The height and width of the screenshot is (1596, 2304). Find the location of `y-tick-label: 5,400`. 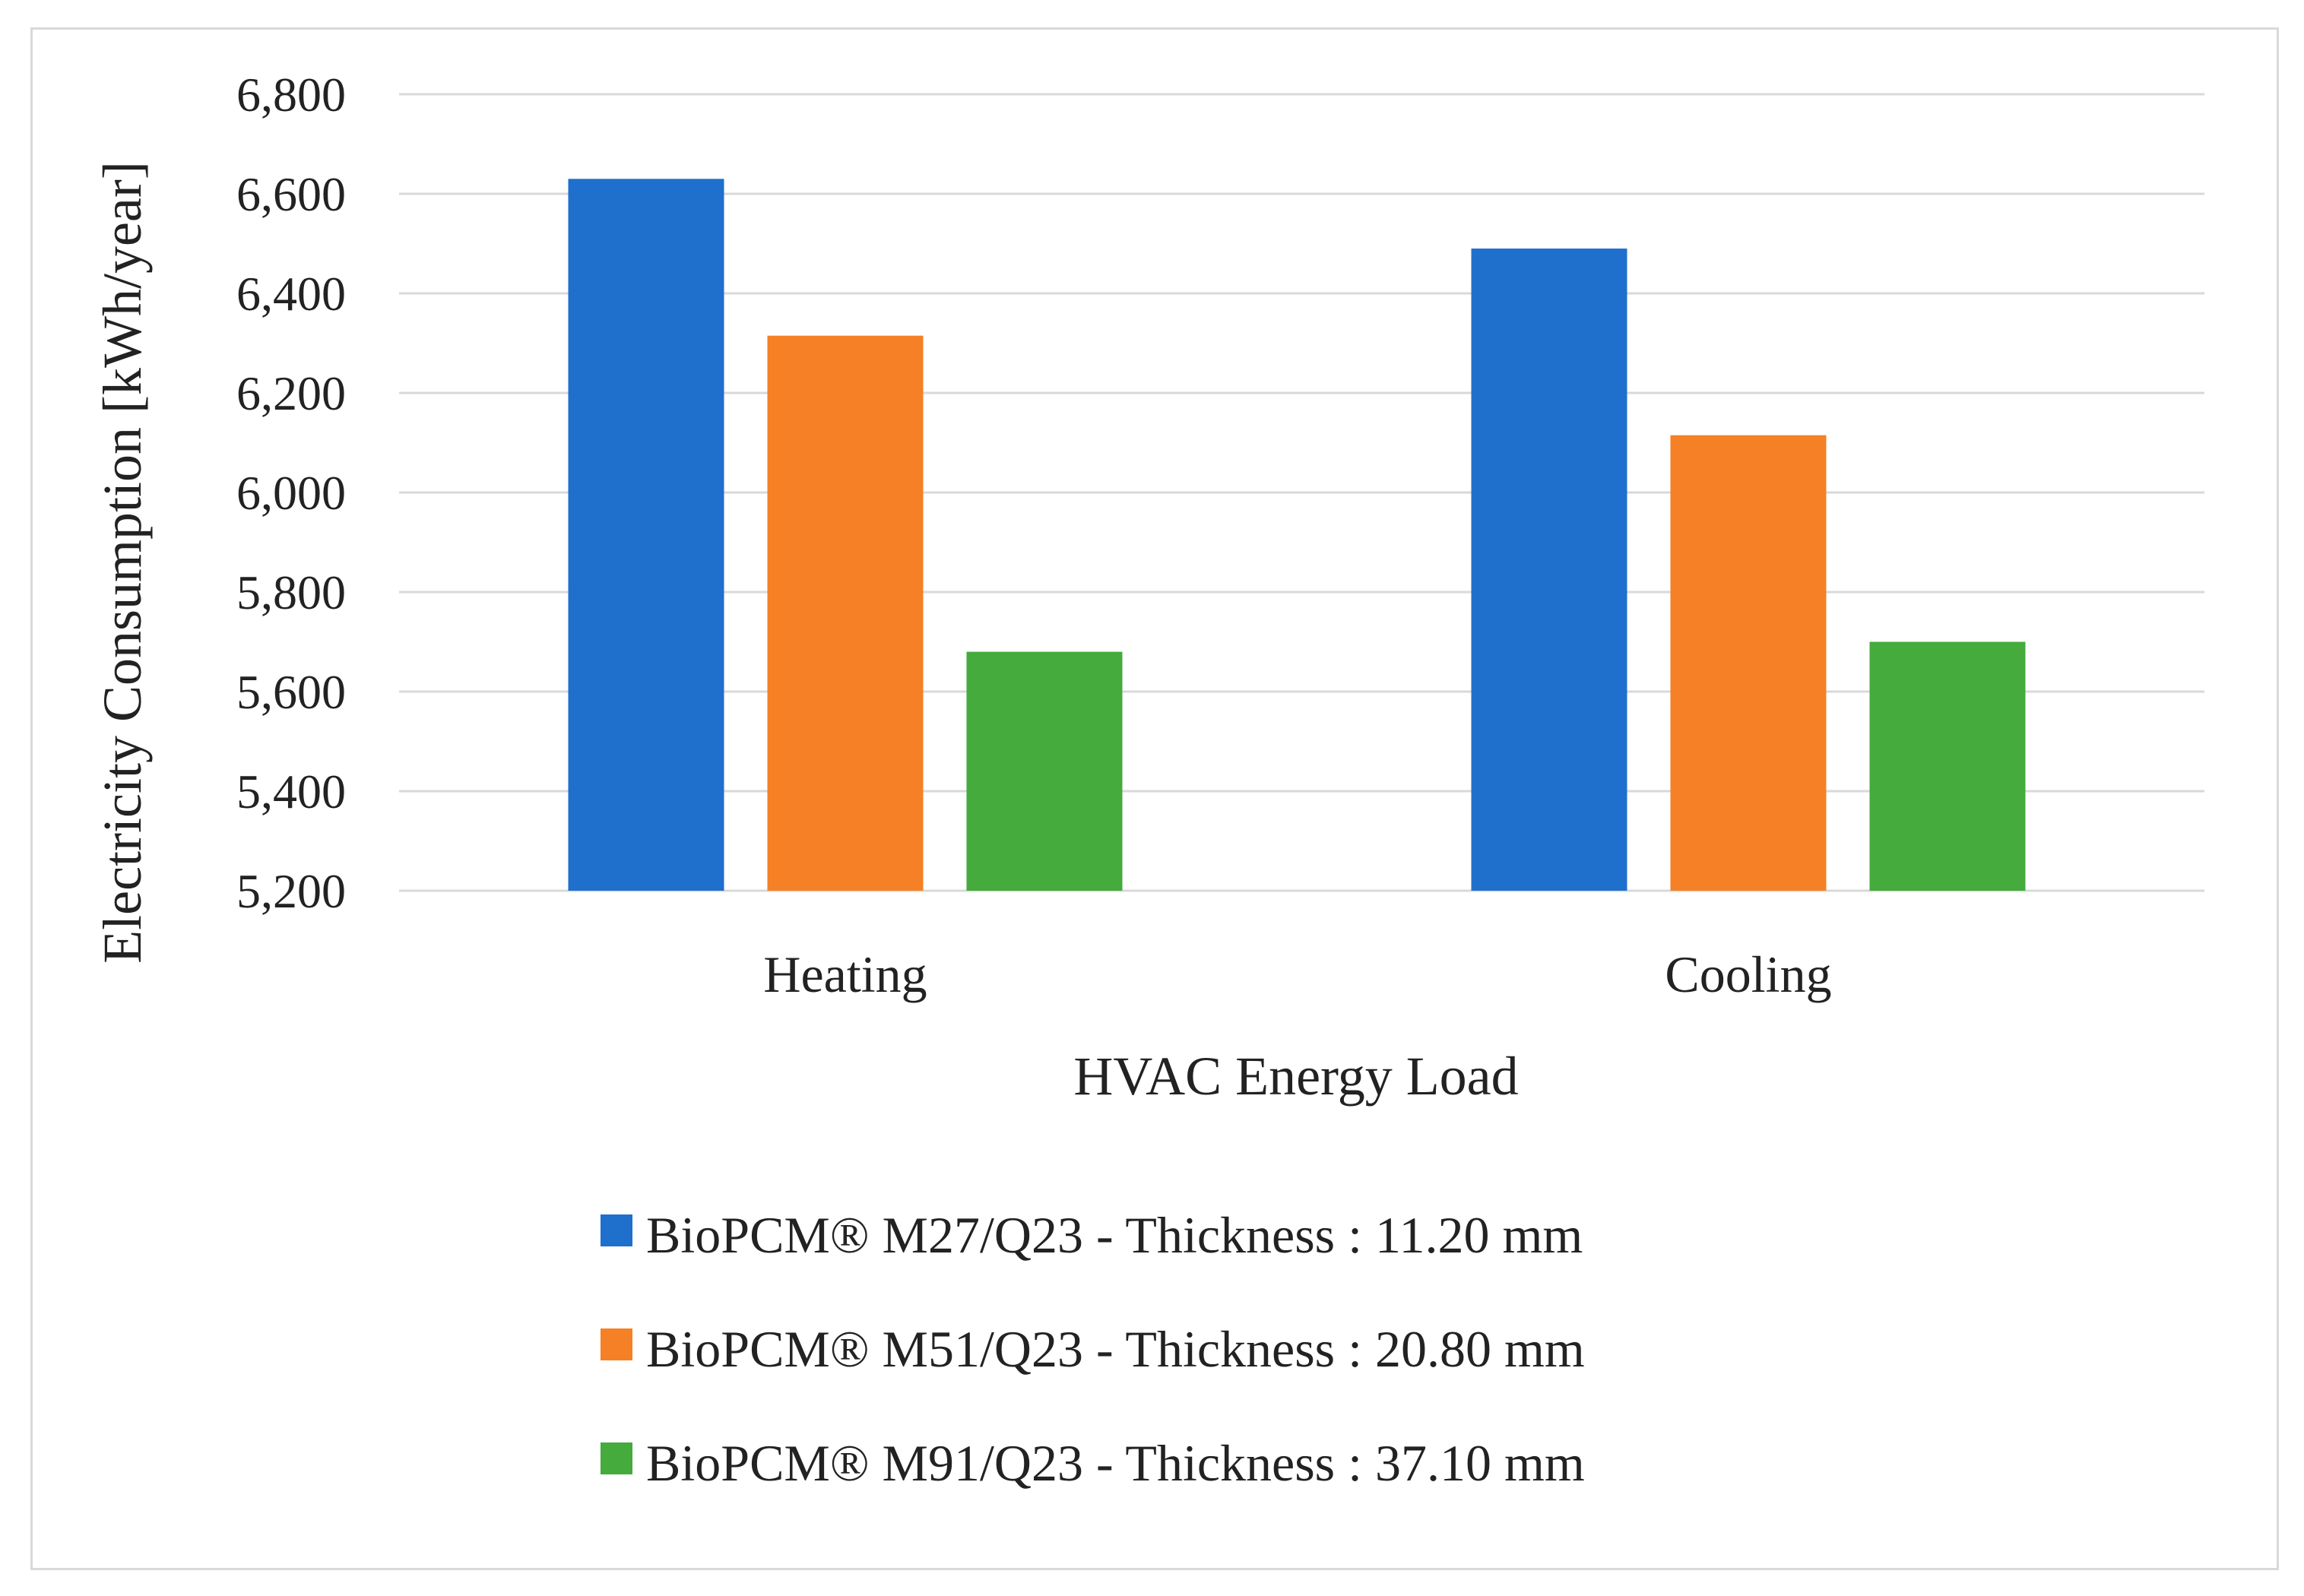

y-tick-label: 5,400 is located at coordinates (291, 792).